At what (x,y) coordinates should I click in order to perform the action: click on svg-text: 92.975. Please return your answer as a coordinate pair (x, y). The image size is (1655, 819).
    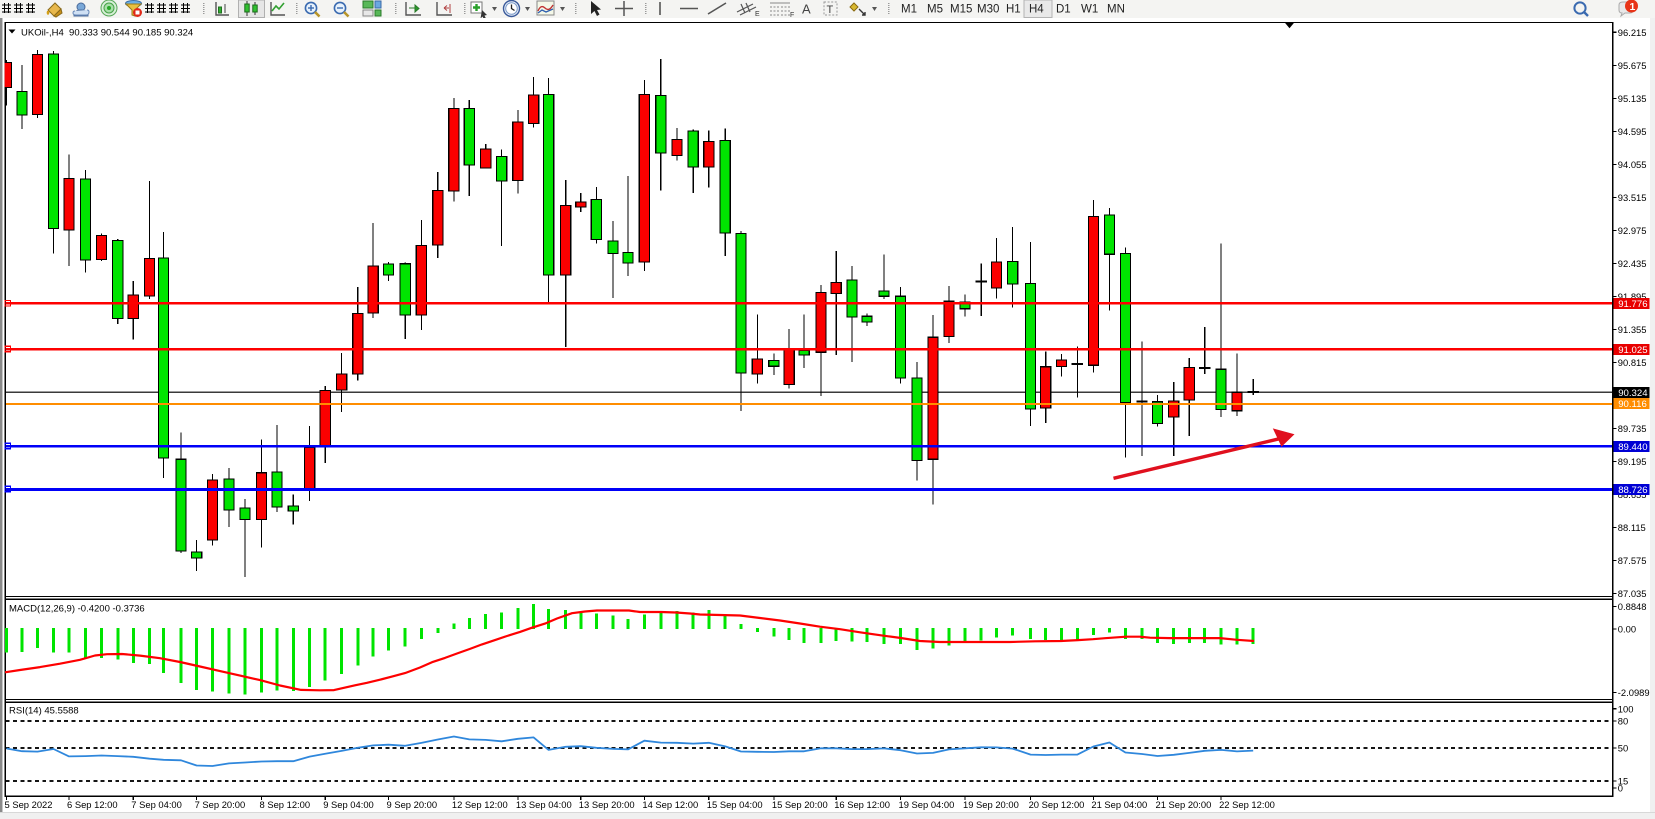
    Looking at the image, I should click on (1632, 230).